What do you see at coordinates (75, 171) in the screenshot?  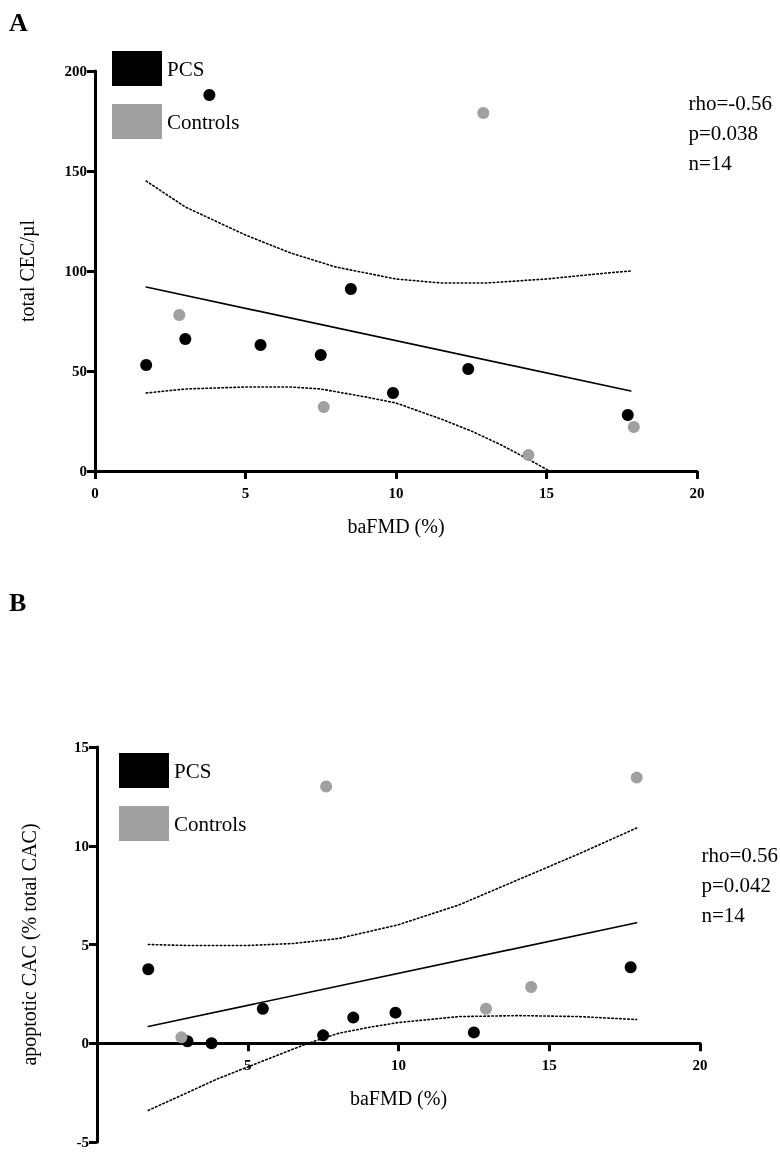 I see `y-tick-label: 150` at bounding box center [75, 171].